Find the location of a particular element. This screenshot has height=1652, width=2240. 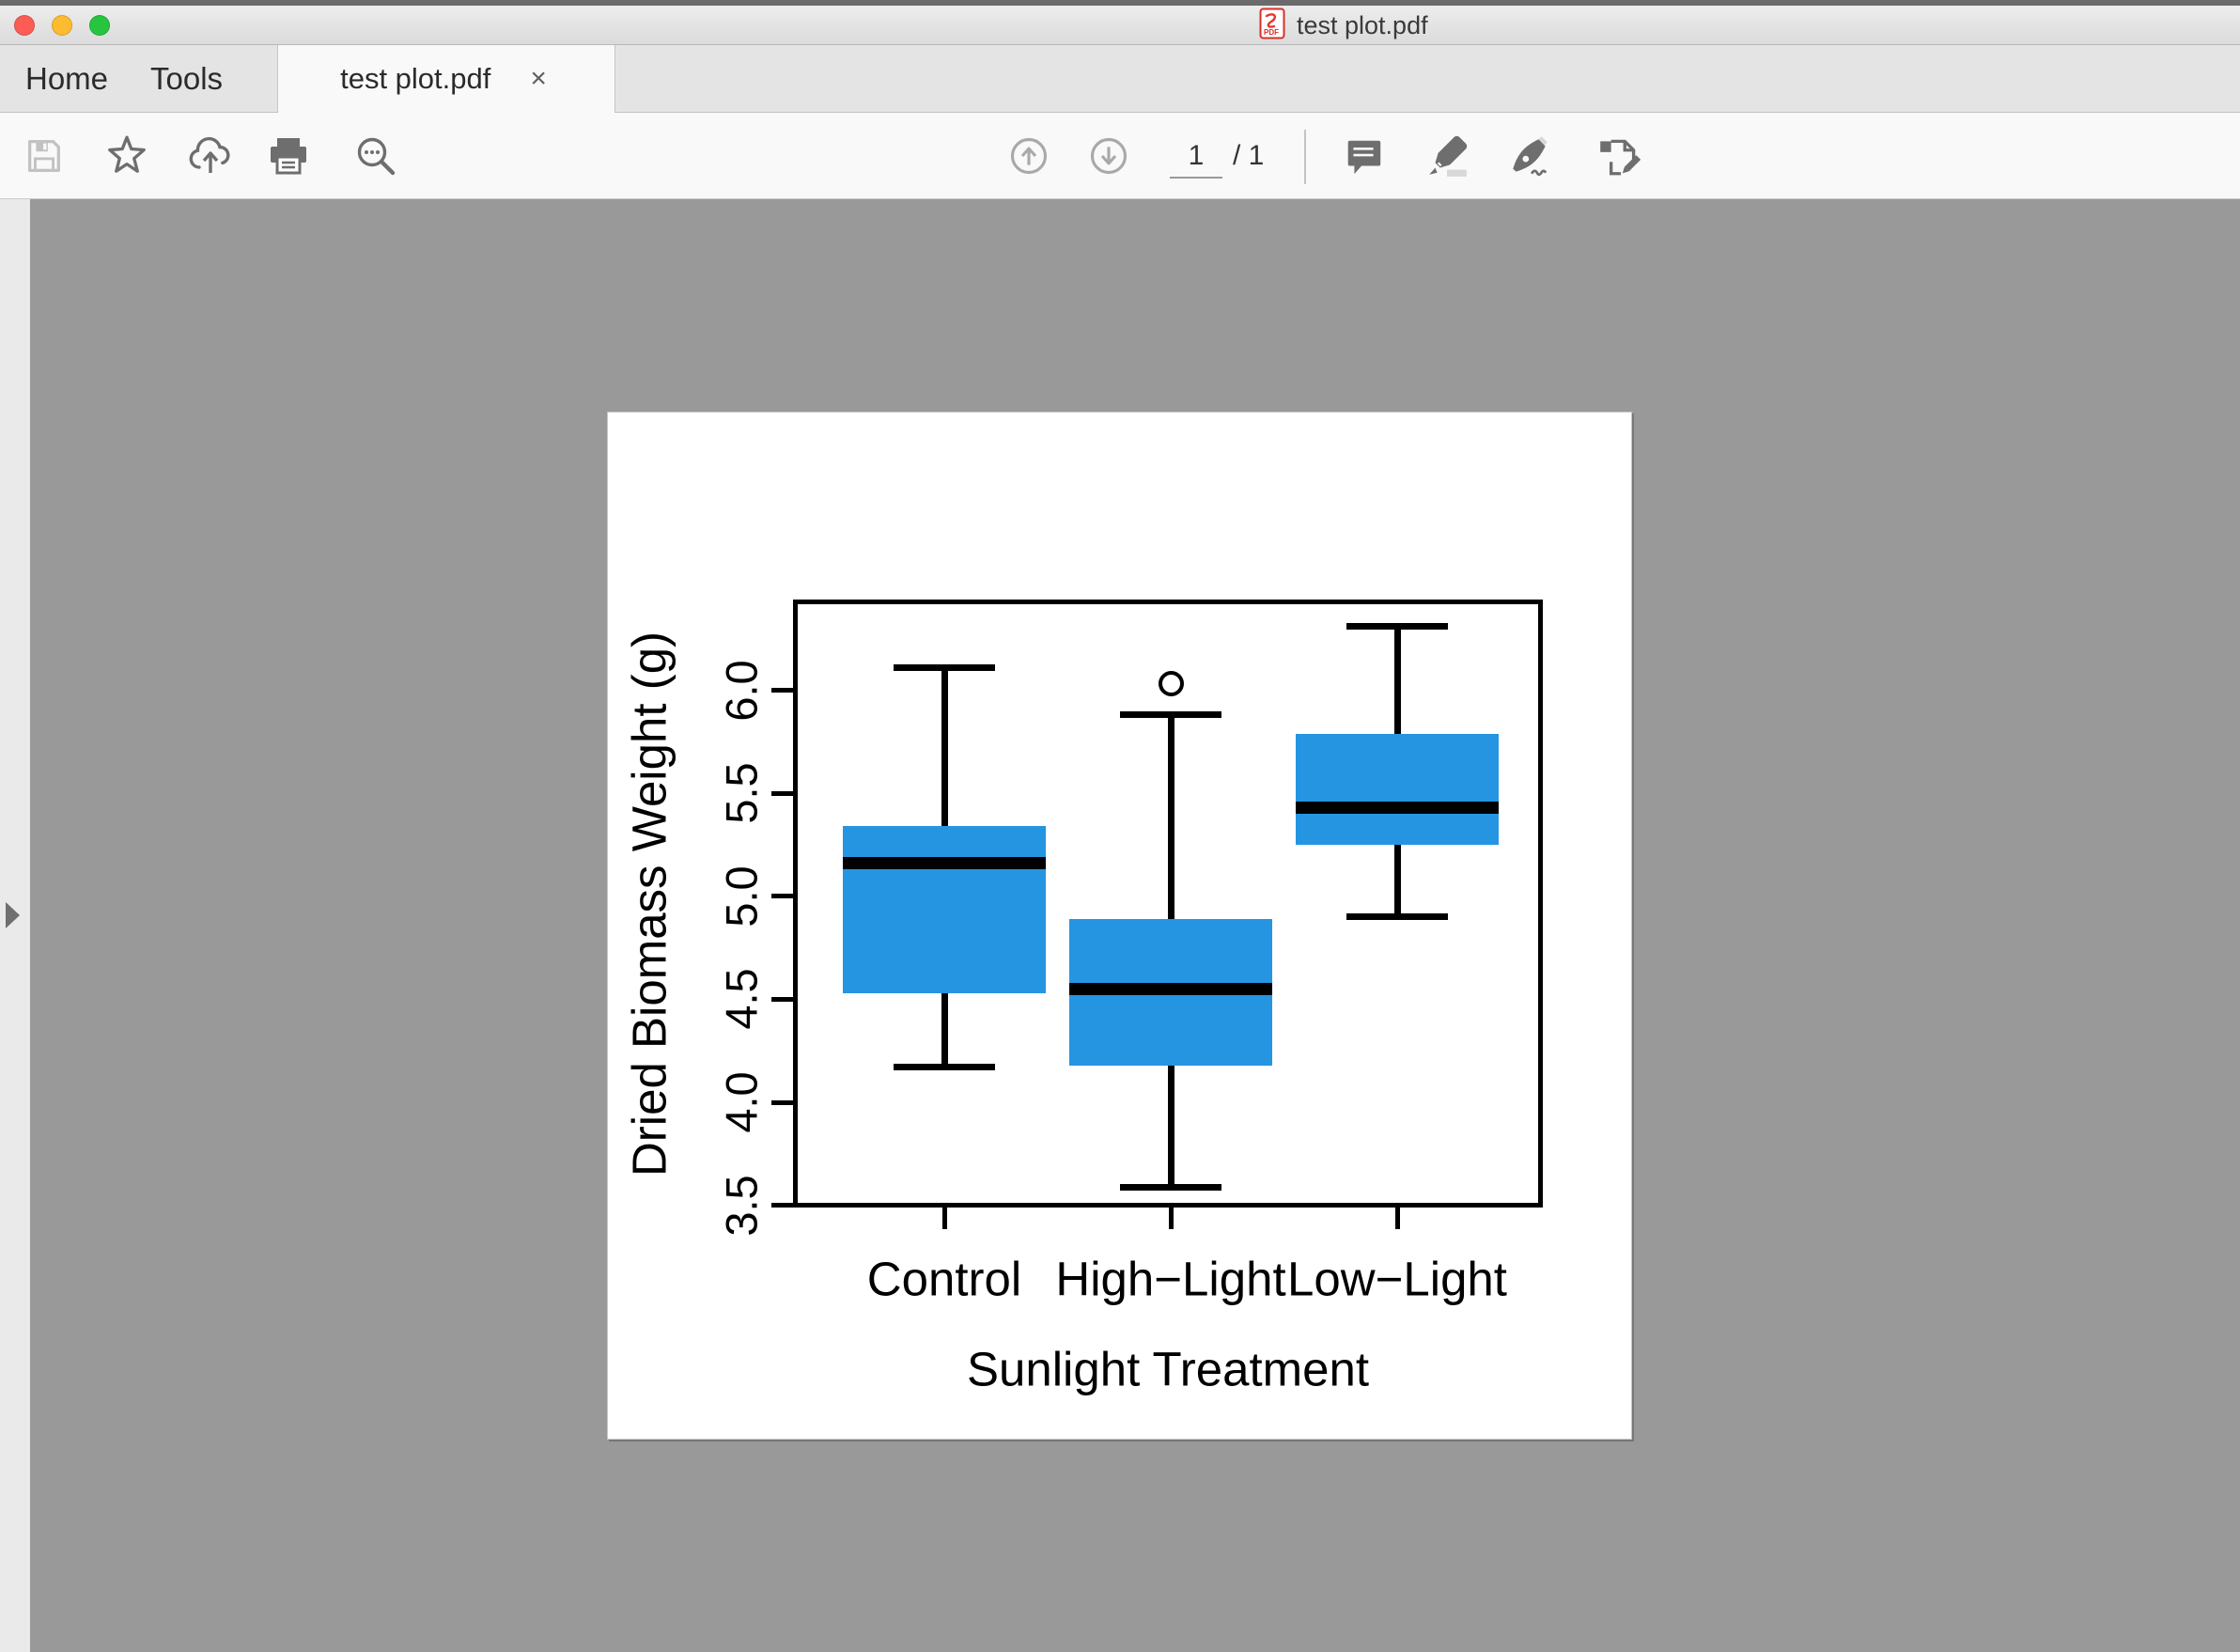

expand-panel-button is located at coordinates (17, 915).